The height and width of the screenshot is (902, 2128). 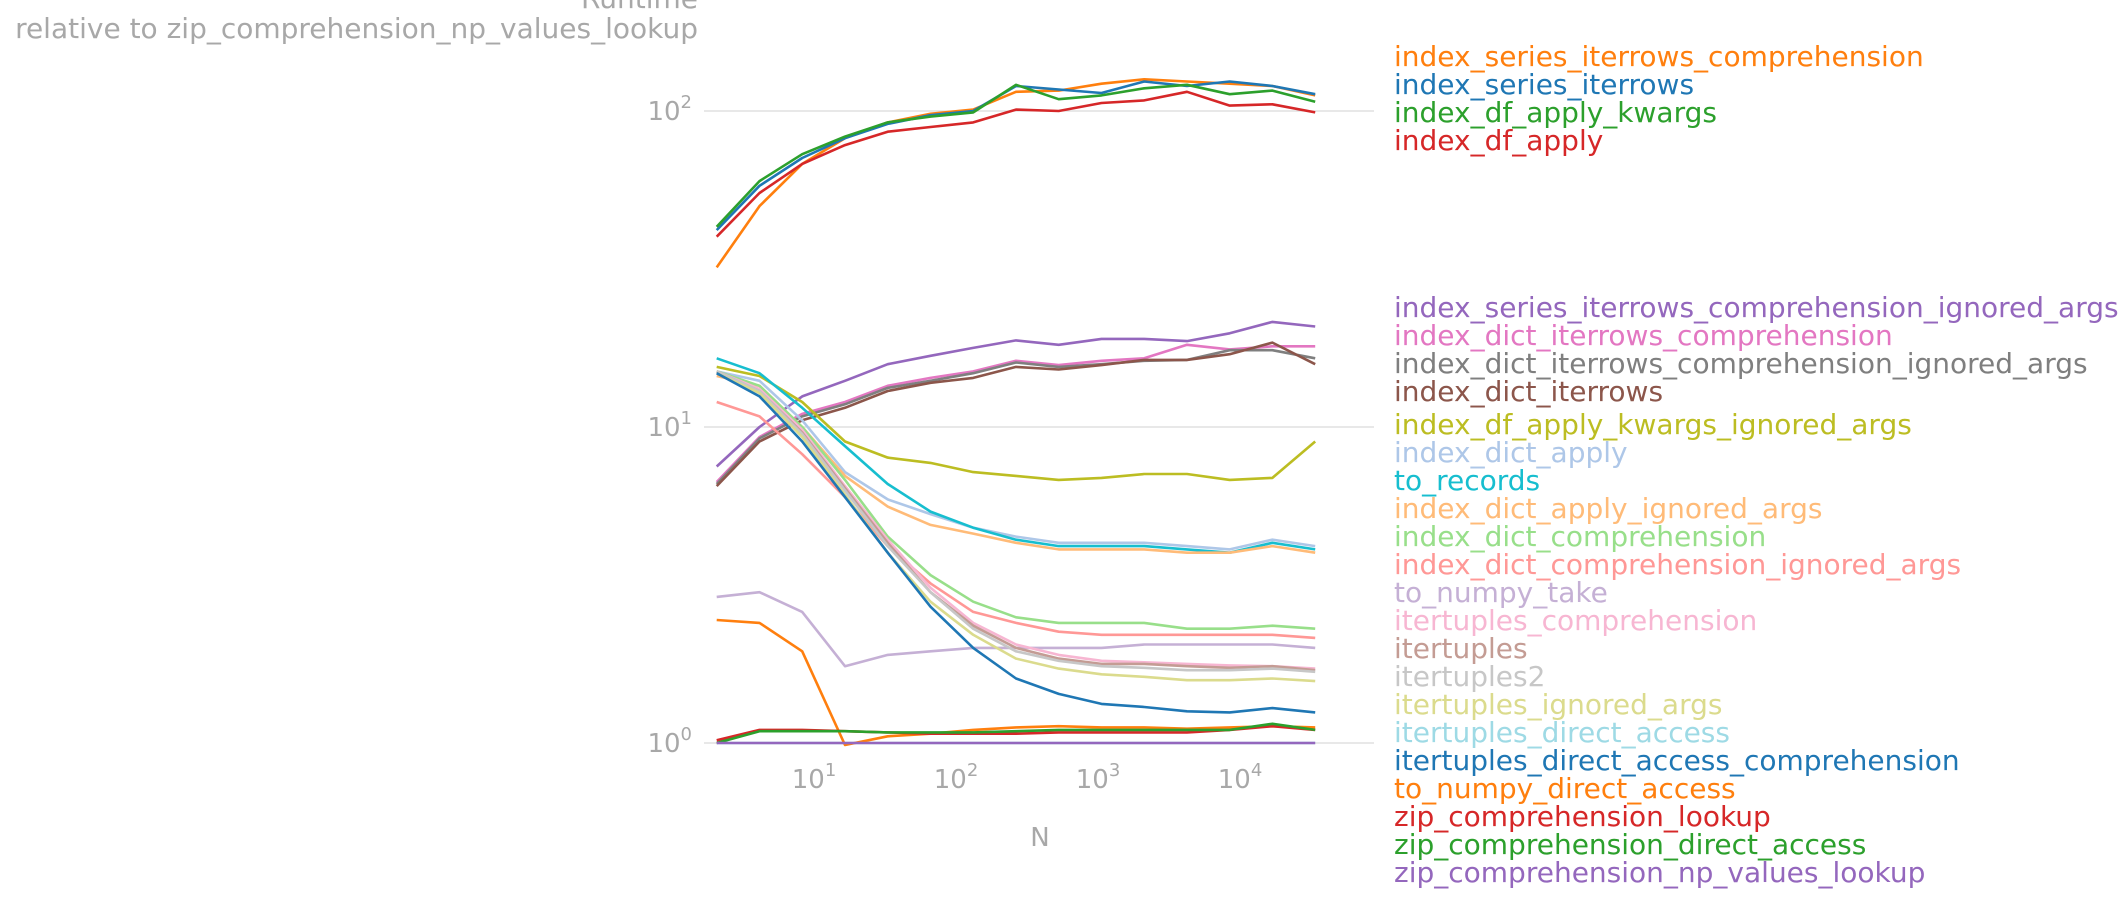 What do you see at coordinates (1659, 56) in the screenshot?
I see `legend-entry-index_series_iterrows_comprehension: index_series_iterrows_comprehension` at bounding box center [1659, 56].